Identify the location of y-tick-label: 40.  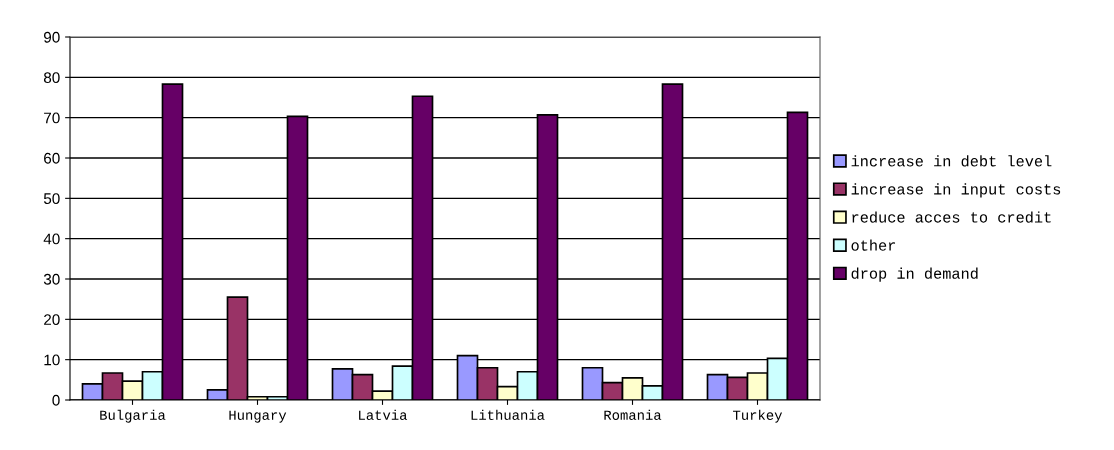
(51, 239).